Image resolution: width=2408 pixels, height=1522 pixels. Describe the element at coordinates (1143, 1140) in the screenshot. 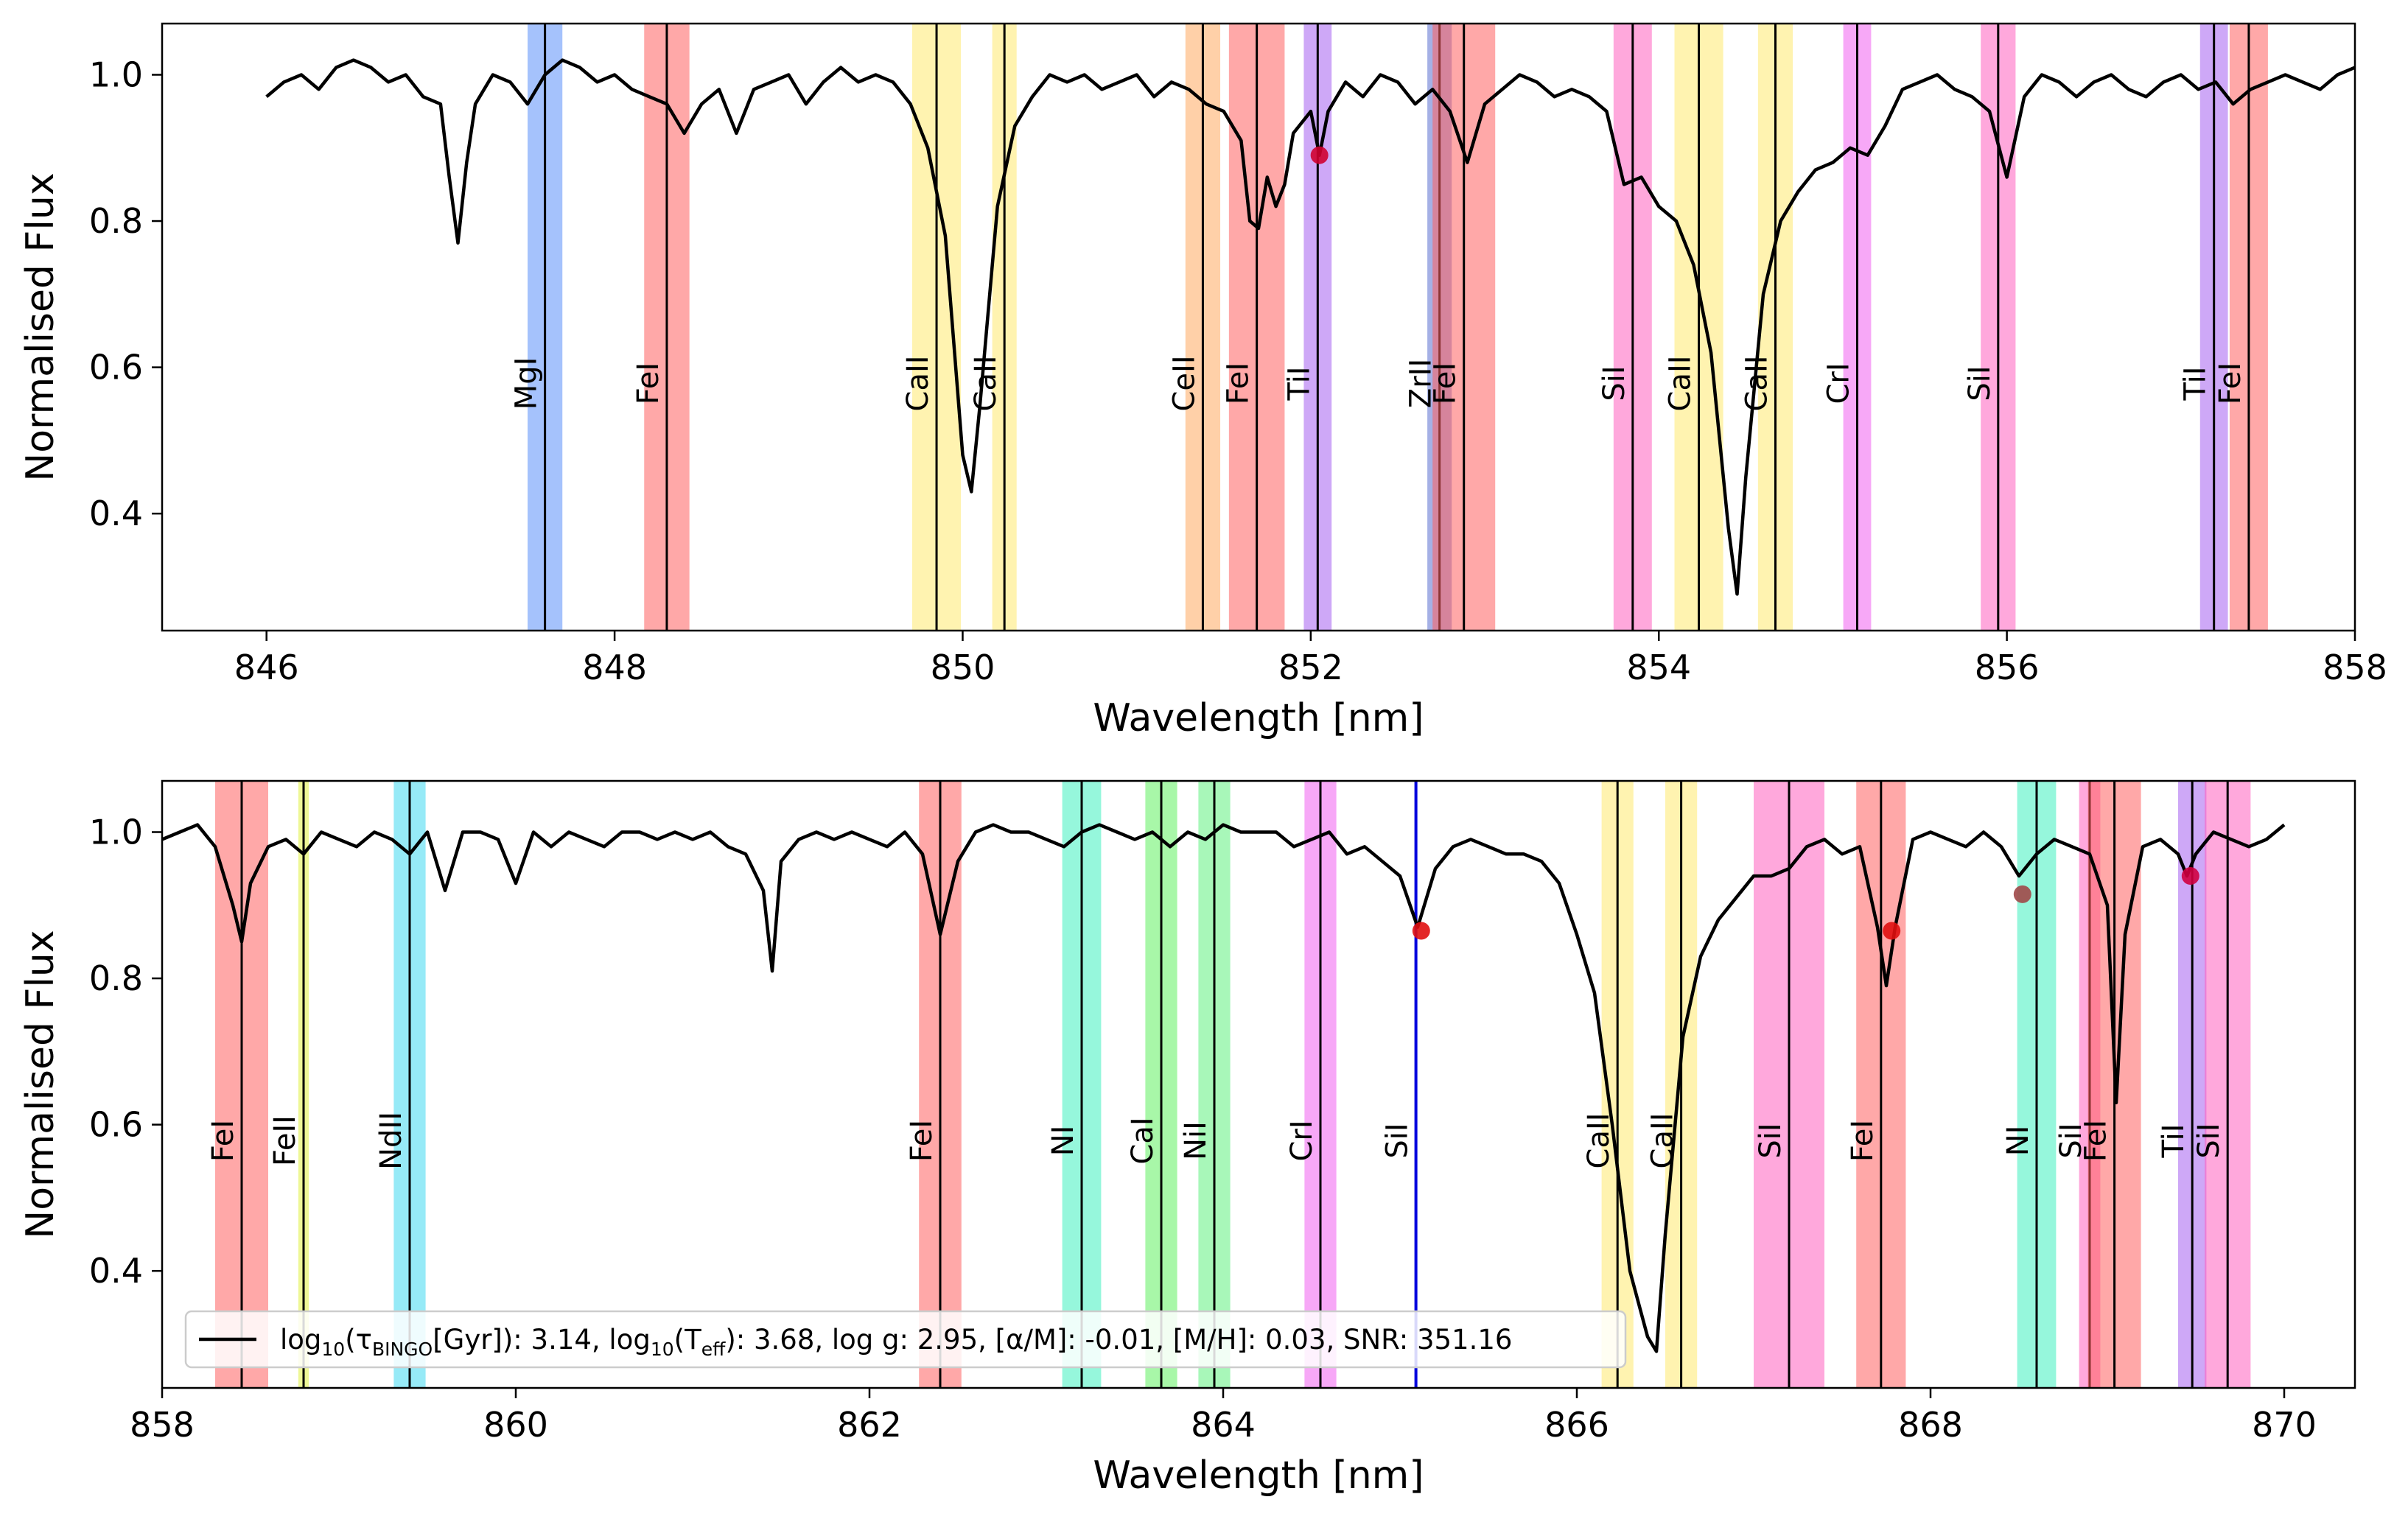

I see `band-label-cai: CaI` at that location.